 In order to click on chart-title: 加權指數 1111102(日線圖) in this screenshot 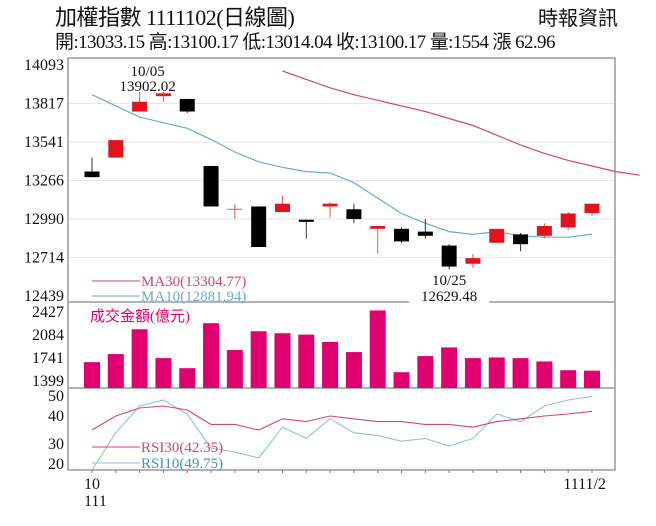, I will do `click(175, 17)`.